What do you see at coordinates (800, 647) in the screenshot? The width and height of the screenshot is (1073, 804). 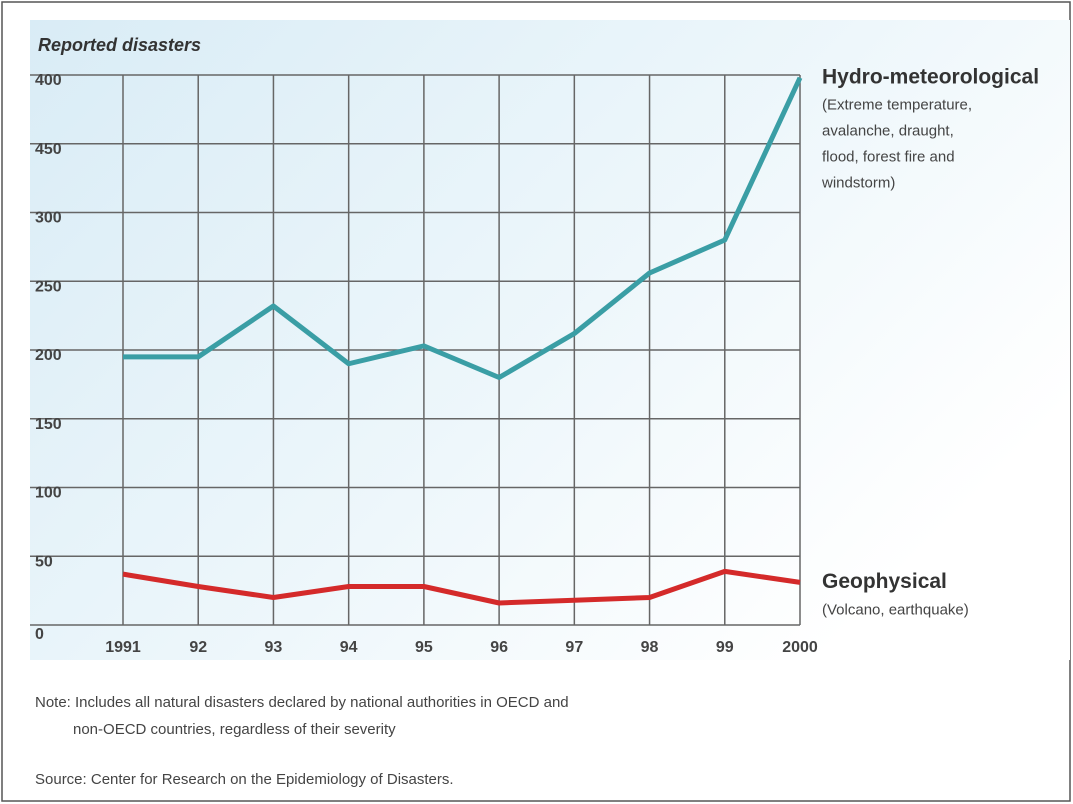 I see `x-tick-label: 2000` at bounding box center [800, 647].